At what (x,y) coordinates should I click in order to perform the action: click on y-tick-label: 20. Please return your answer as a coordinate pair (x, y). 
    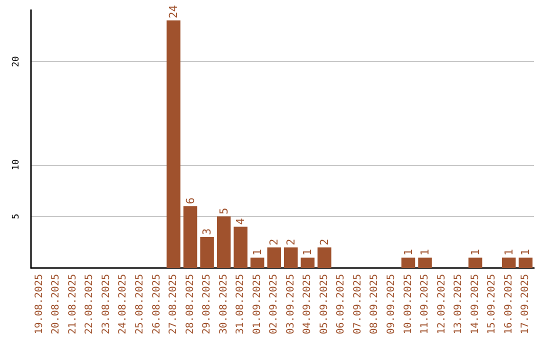
    Looking at the image, I should click on (17, 62).